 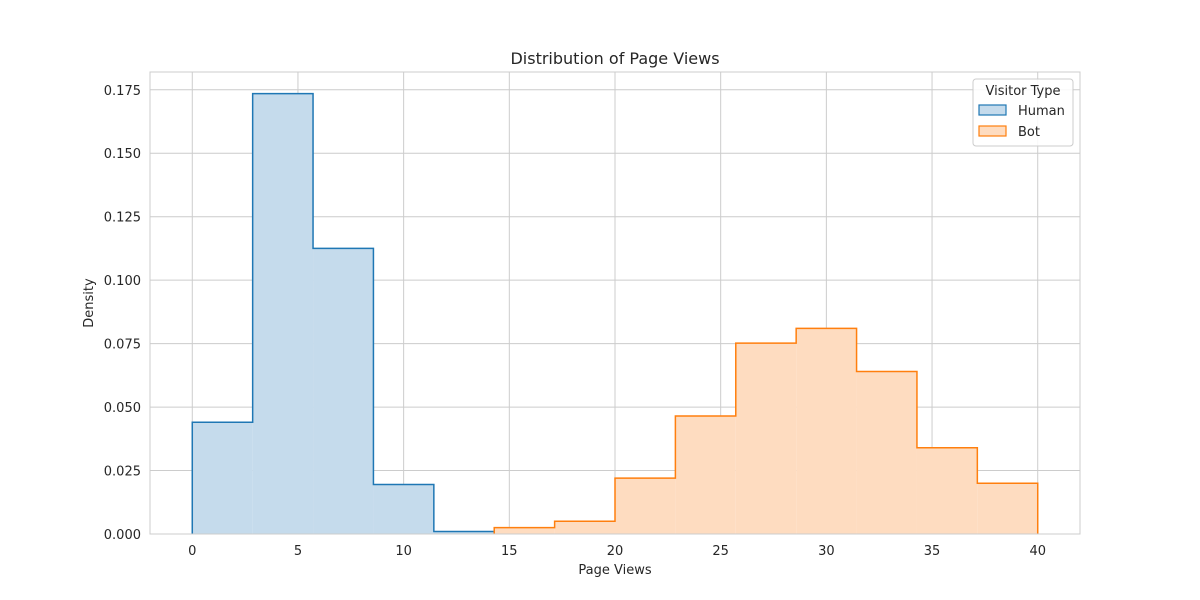 I want to click on x-tick-label: 5, so click(x=298, y=551).